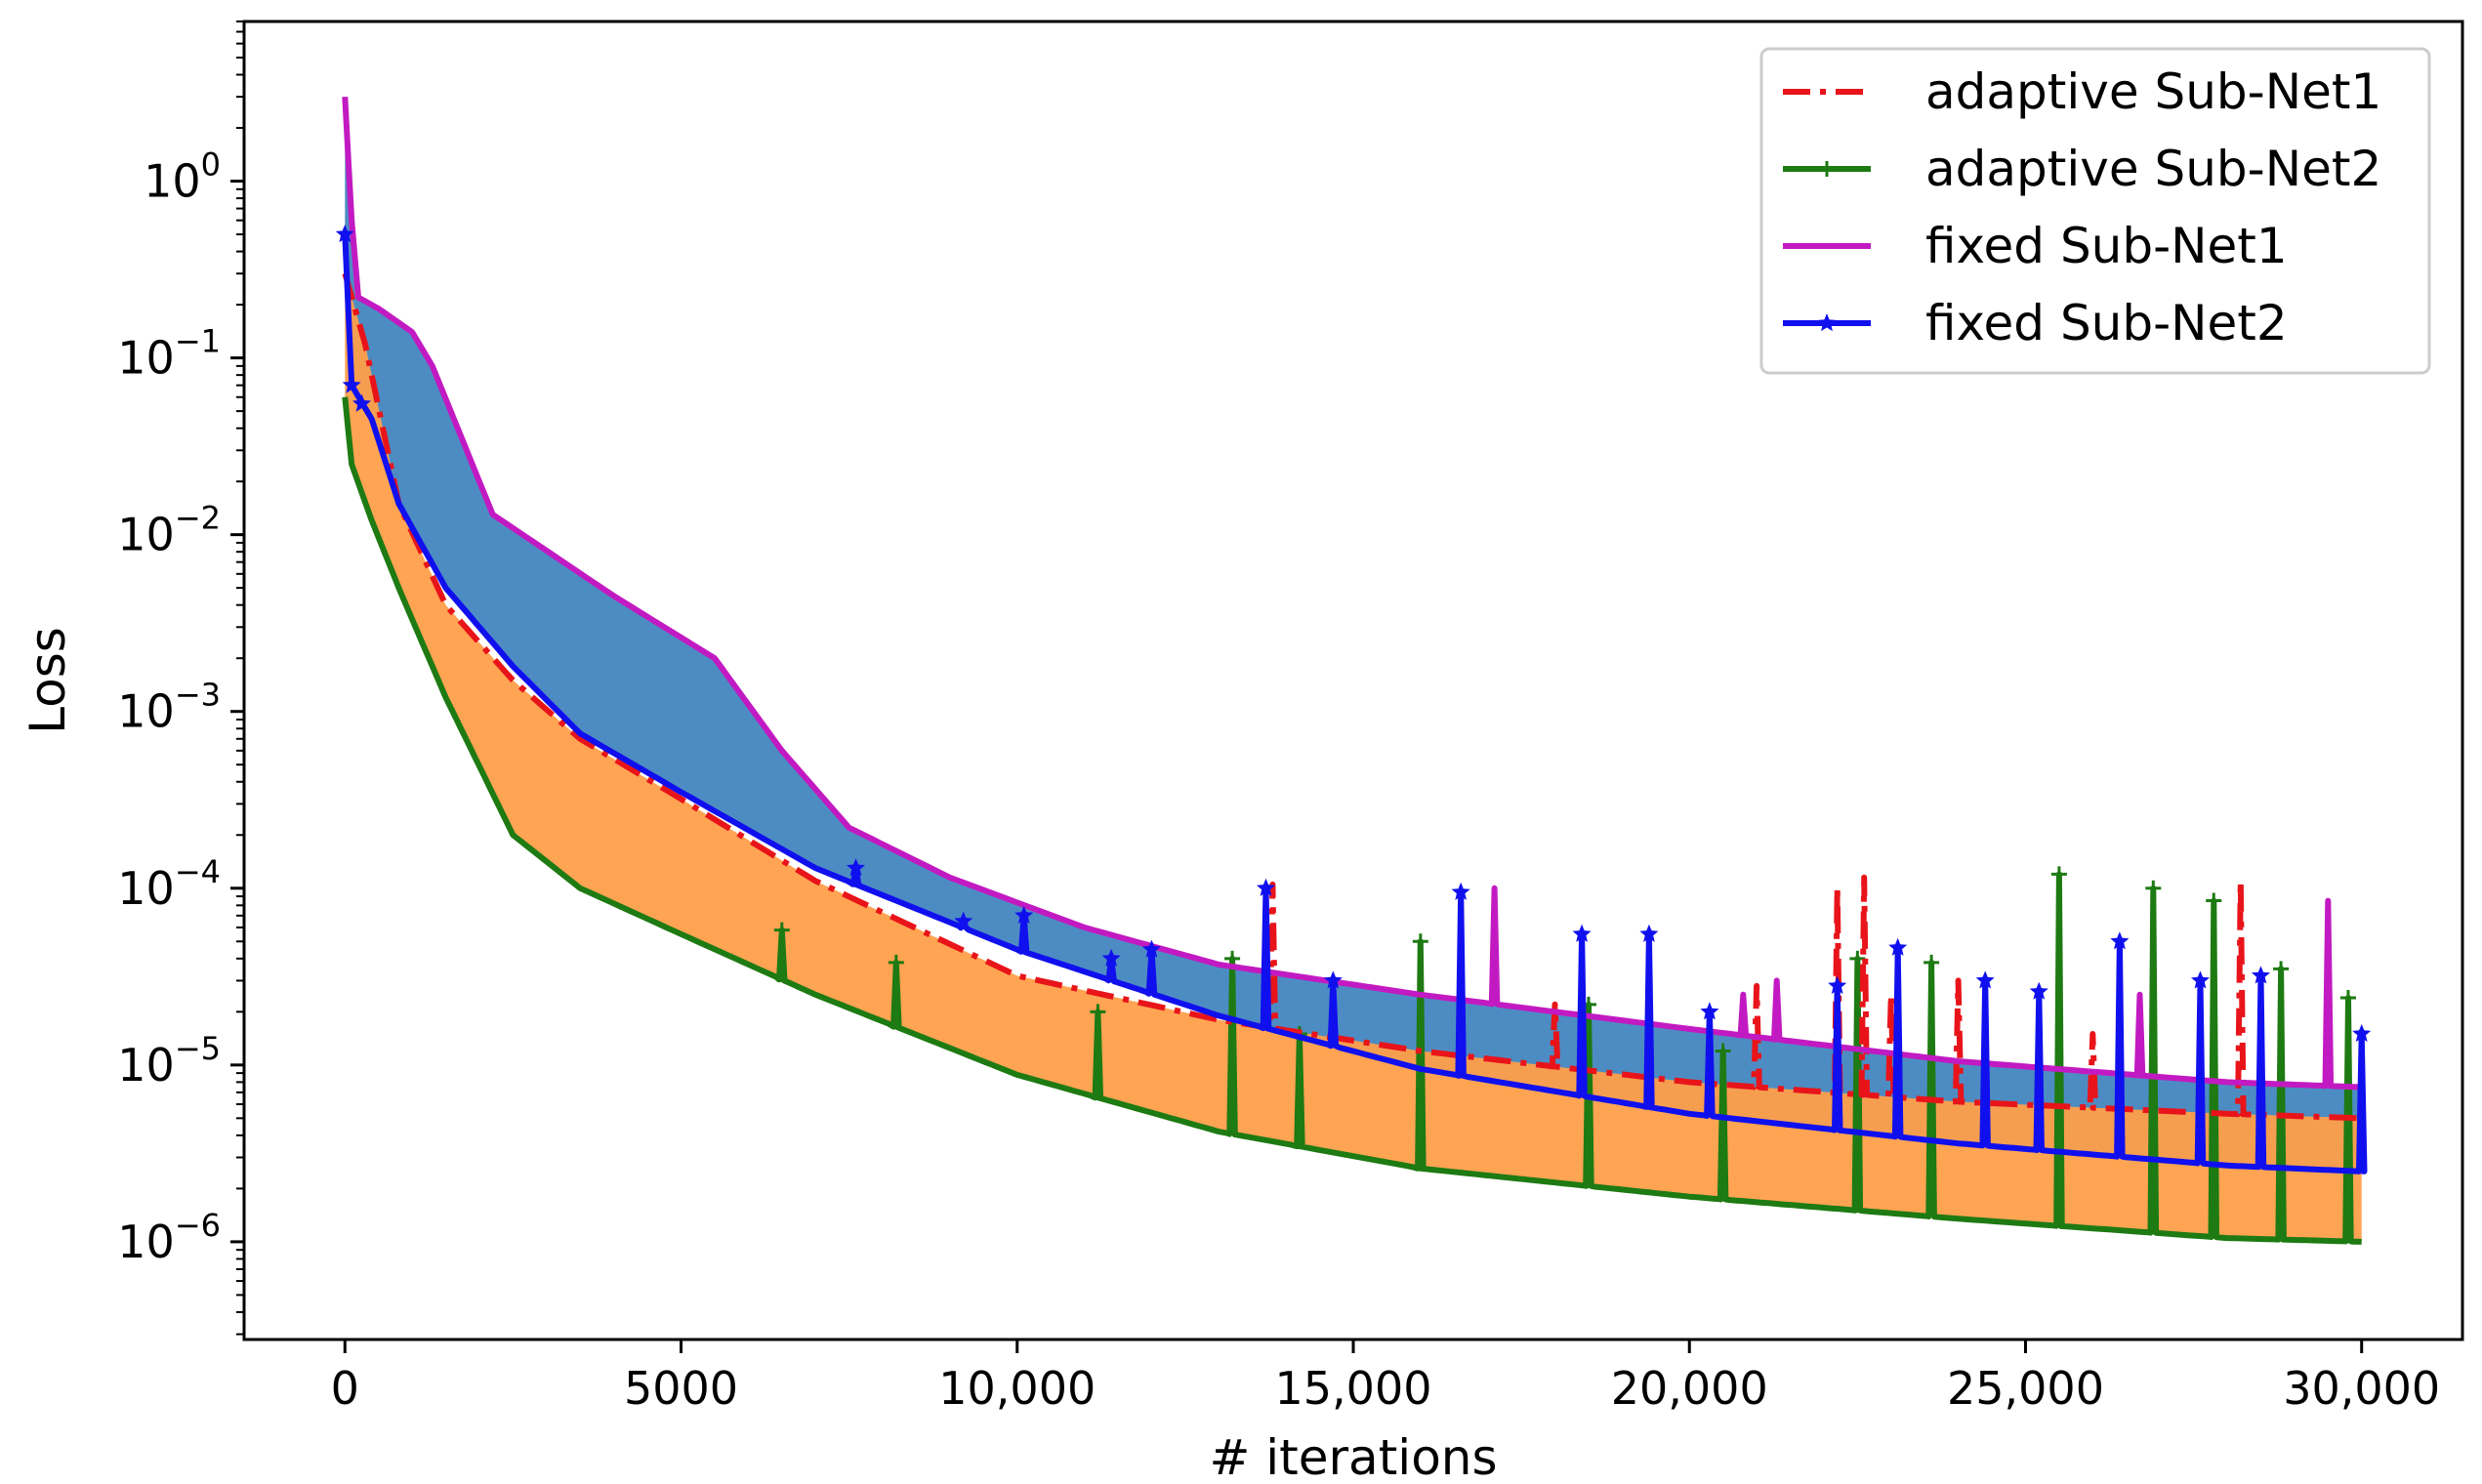 This screenshot has height=1484, width=2482. What do you see at coordinates (2107, 323) in the screenshot?
I see `legend-label: fixed Sub-Net2` at bounding box center [2107, 323].